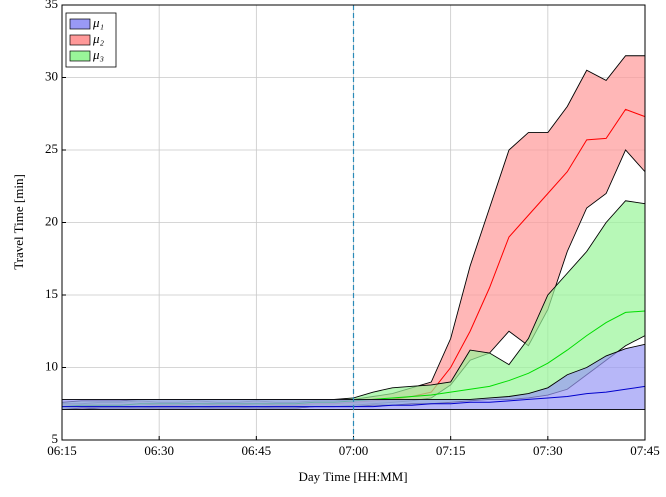 This screenshot has height=497, width=666. I want to click on x-tick-label: 07:45, so click(645, 450).